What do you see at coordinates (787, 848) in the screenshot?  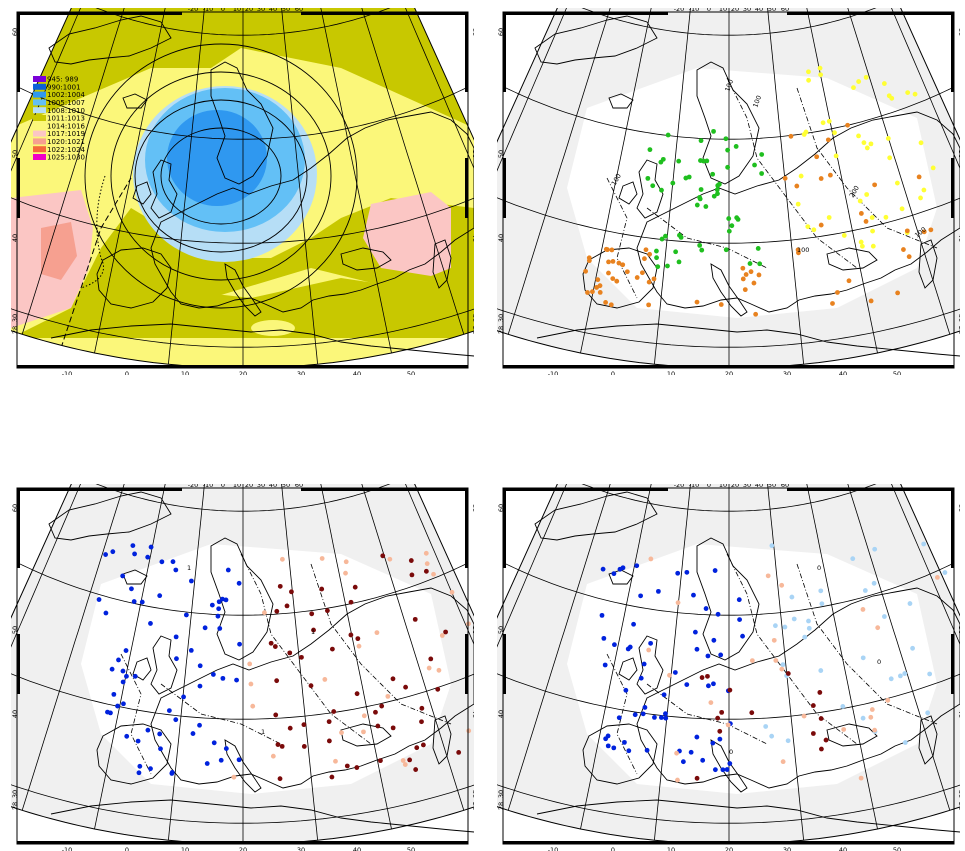 I see `bottom-tick-label: 30` at bounding box center [787, 848].